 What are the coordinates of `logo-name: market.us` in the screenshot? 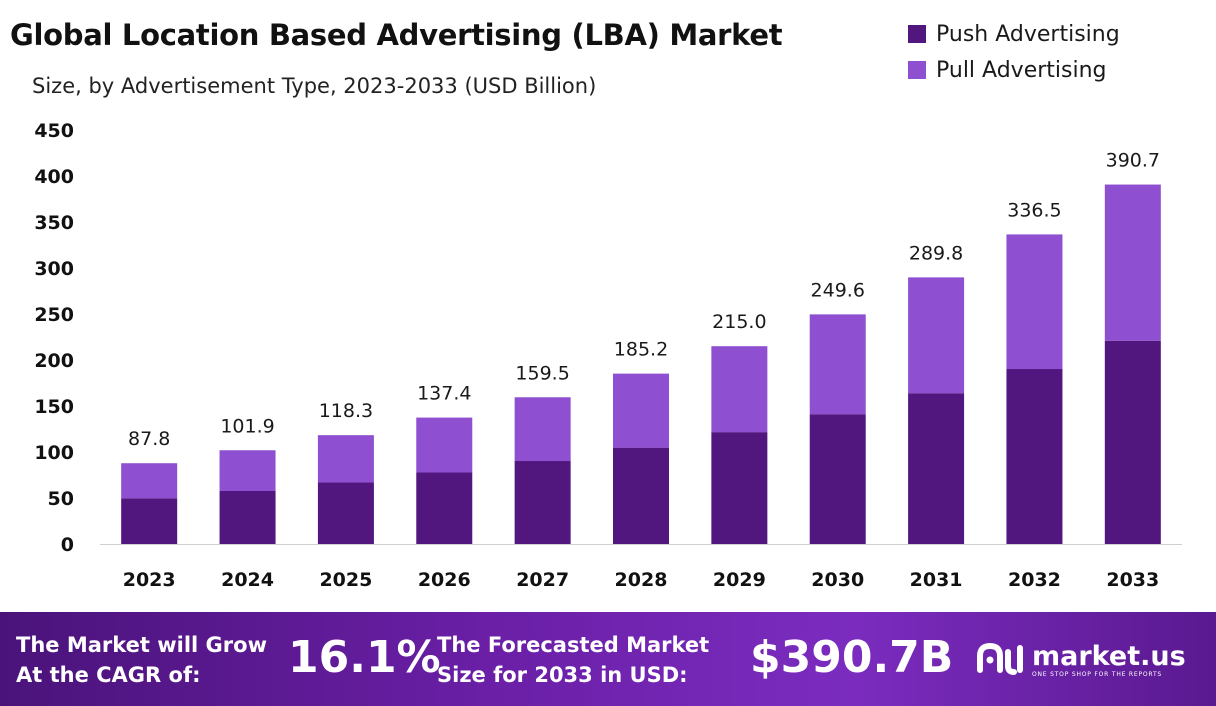 It's located at (1109, 656).